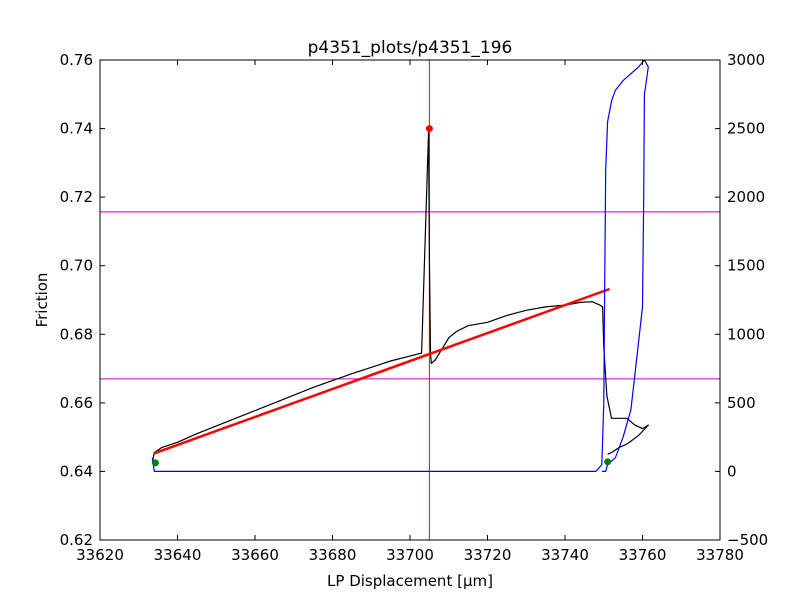  I want to click on y-tick-label-5: 0.72, so click(76, 197).